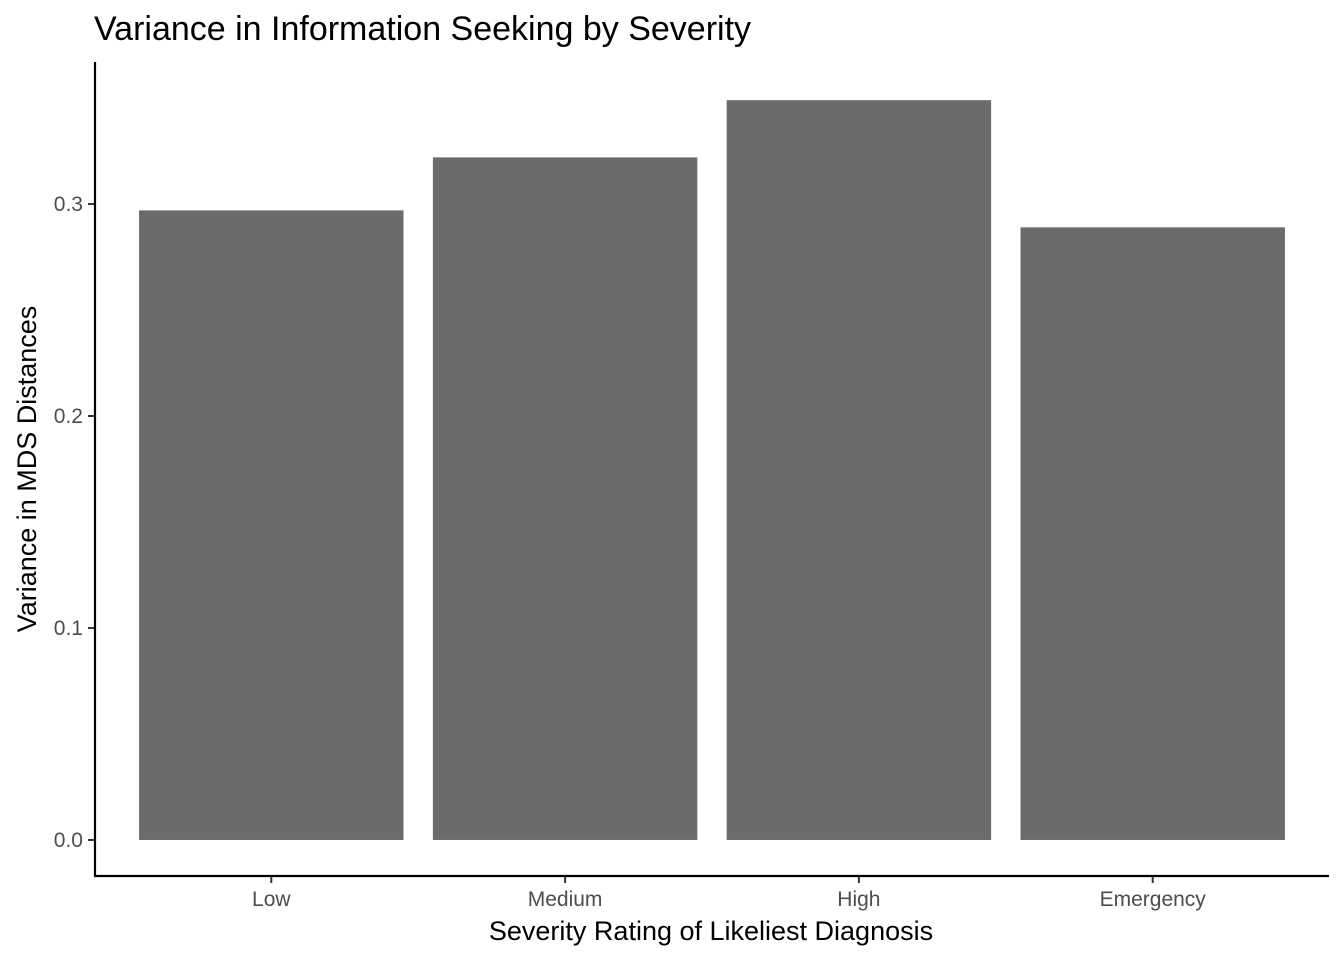  What do you see at coordinates (1153, 899) in the screenshot?
I see `x-tick-label: Emergency` at bounding box center [1153, 899].